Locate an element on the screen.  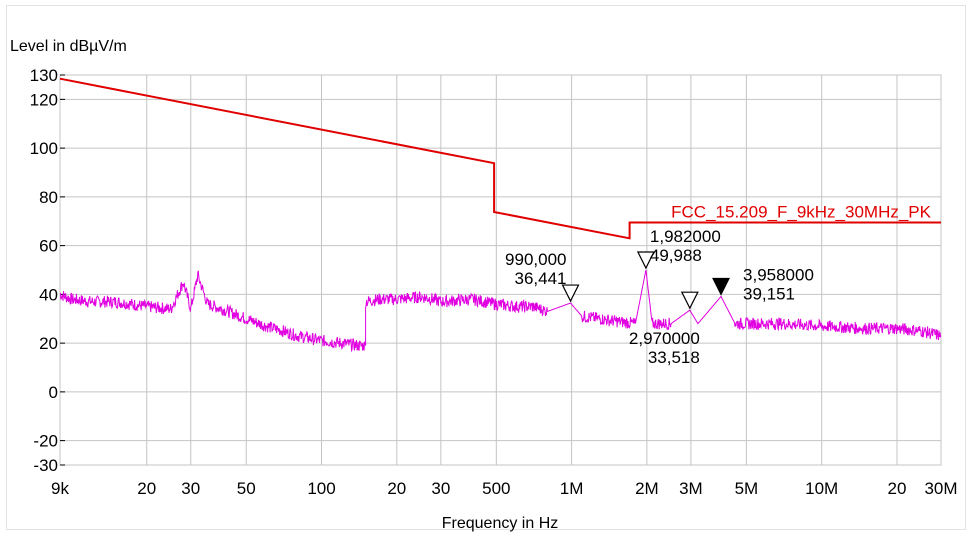
y-tick-label: 20 is located at coordinates (48, 343).